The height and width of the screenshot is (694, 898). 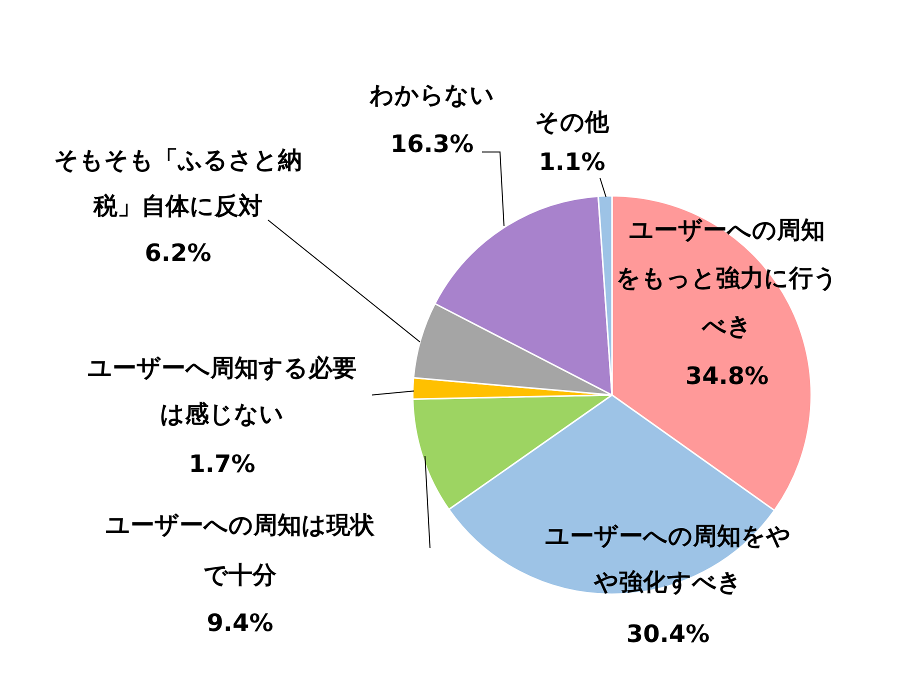 I want to click on data-label: 34.8%, so click(x=727, y=376).